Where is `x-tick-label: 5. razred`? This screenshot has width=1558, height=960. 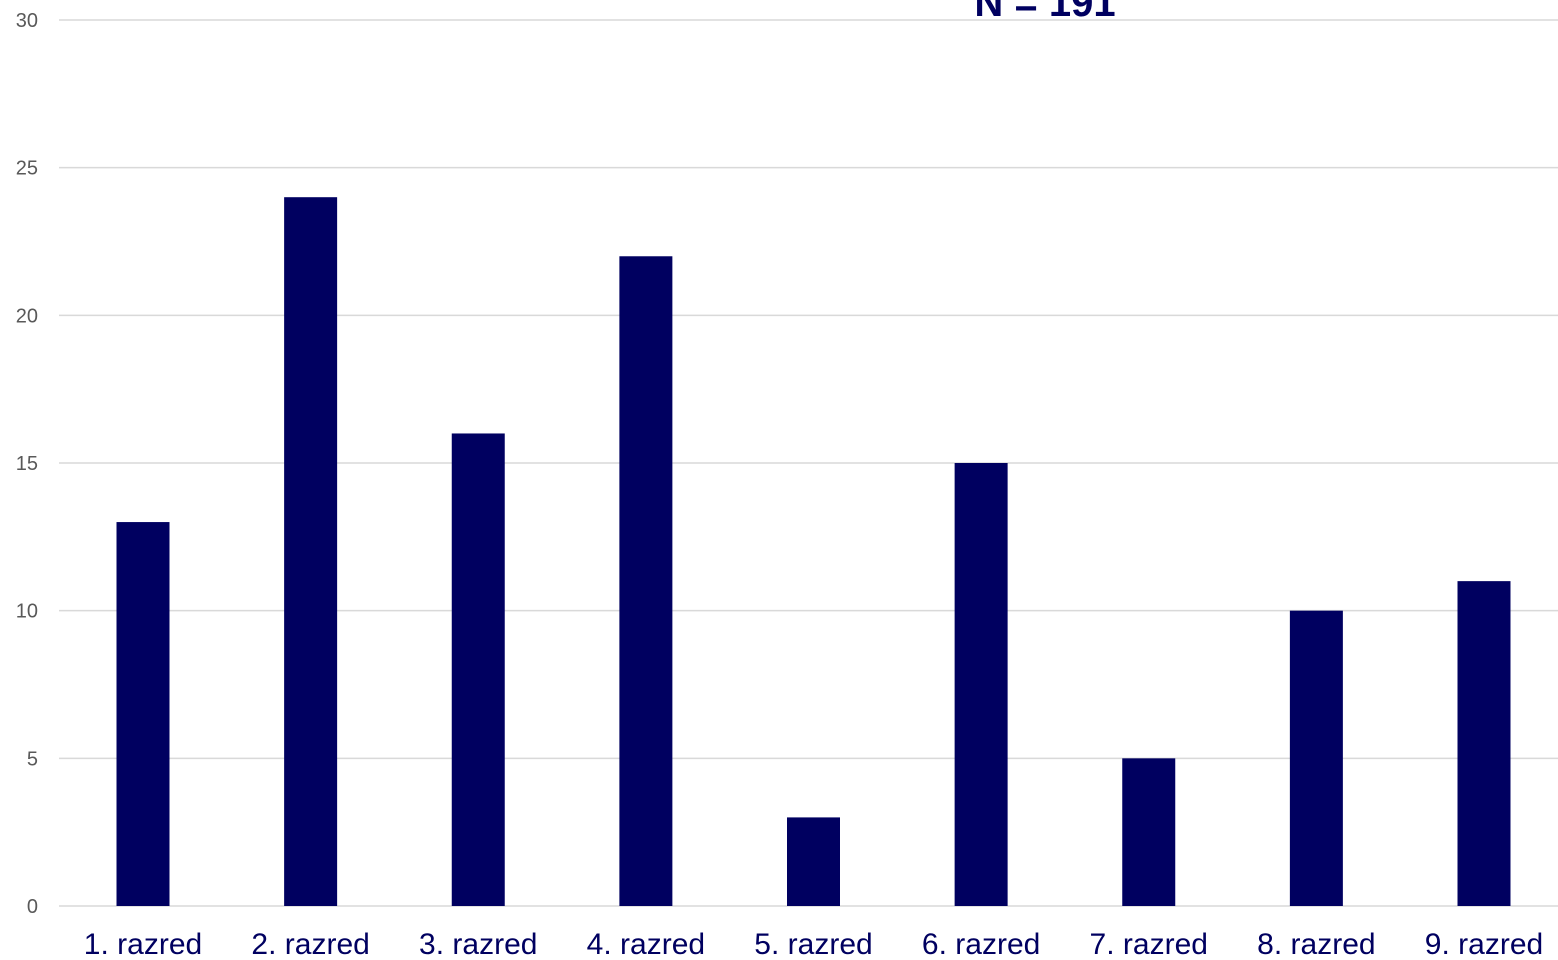 x-tick-label: 5. razred is located at coordinates (813, 944).